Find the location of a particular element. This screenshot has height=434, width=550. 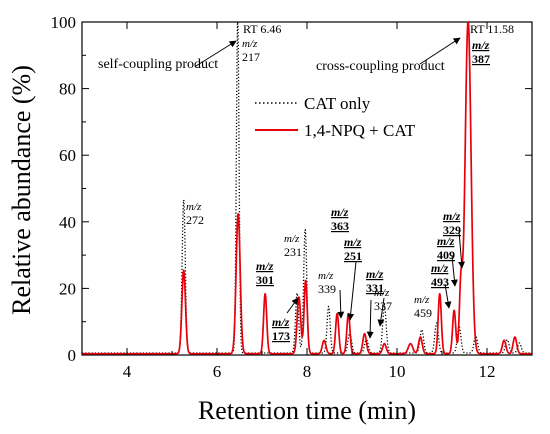

rt-label-self: RT 6.46 is located at coordinates (262, 29).